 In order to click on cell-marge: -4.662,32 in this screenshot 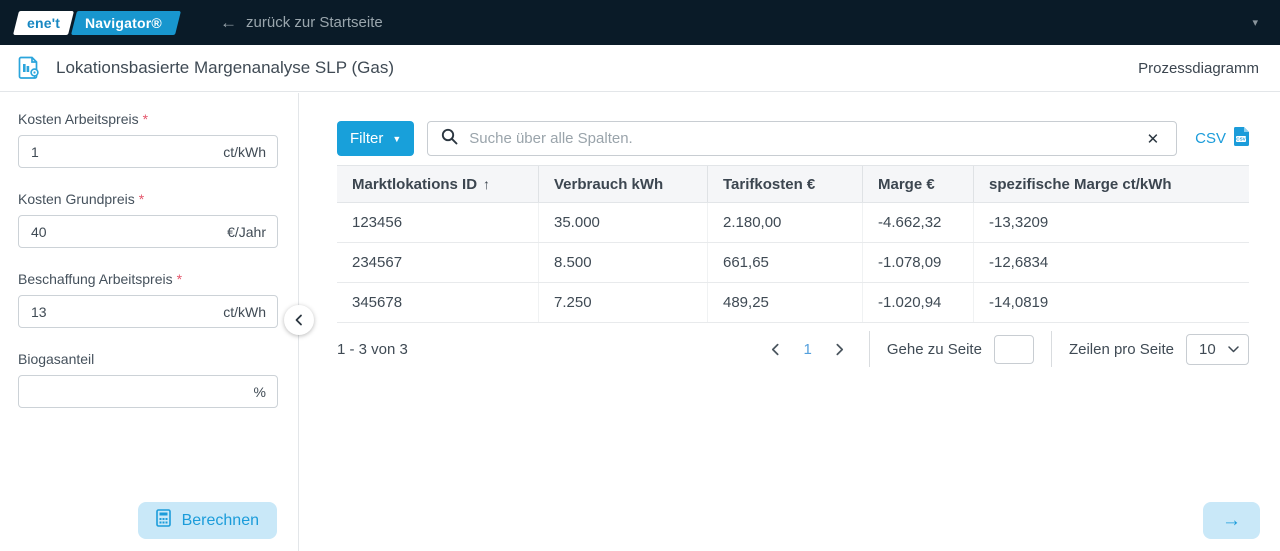, I will do `click(917, 222)`.